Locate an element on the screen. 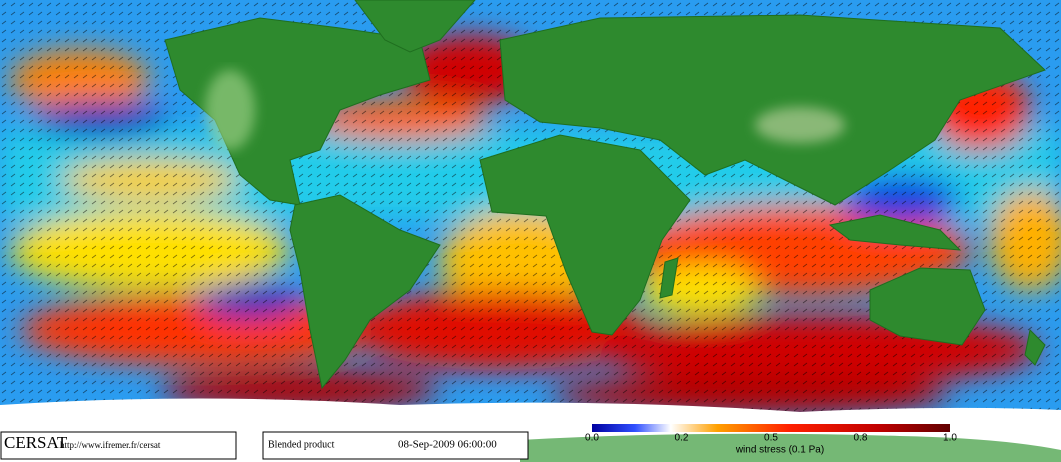 This screenshot has width=1061, height=462. colorbar-tick-label: 0.5 is located at coordinates (771, 438).